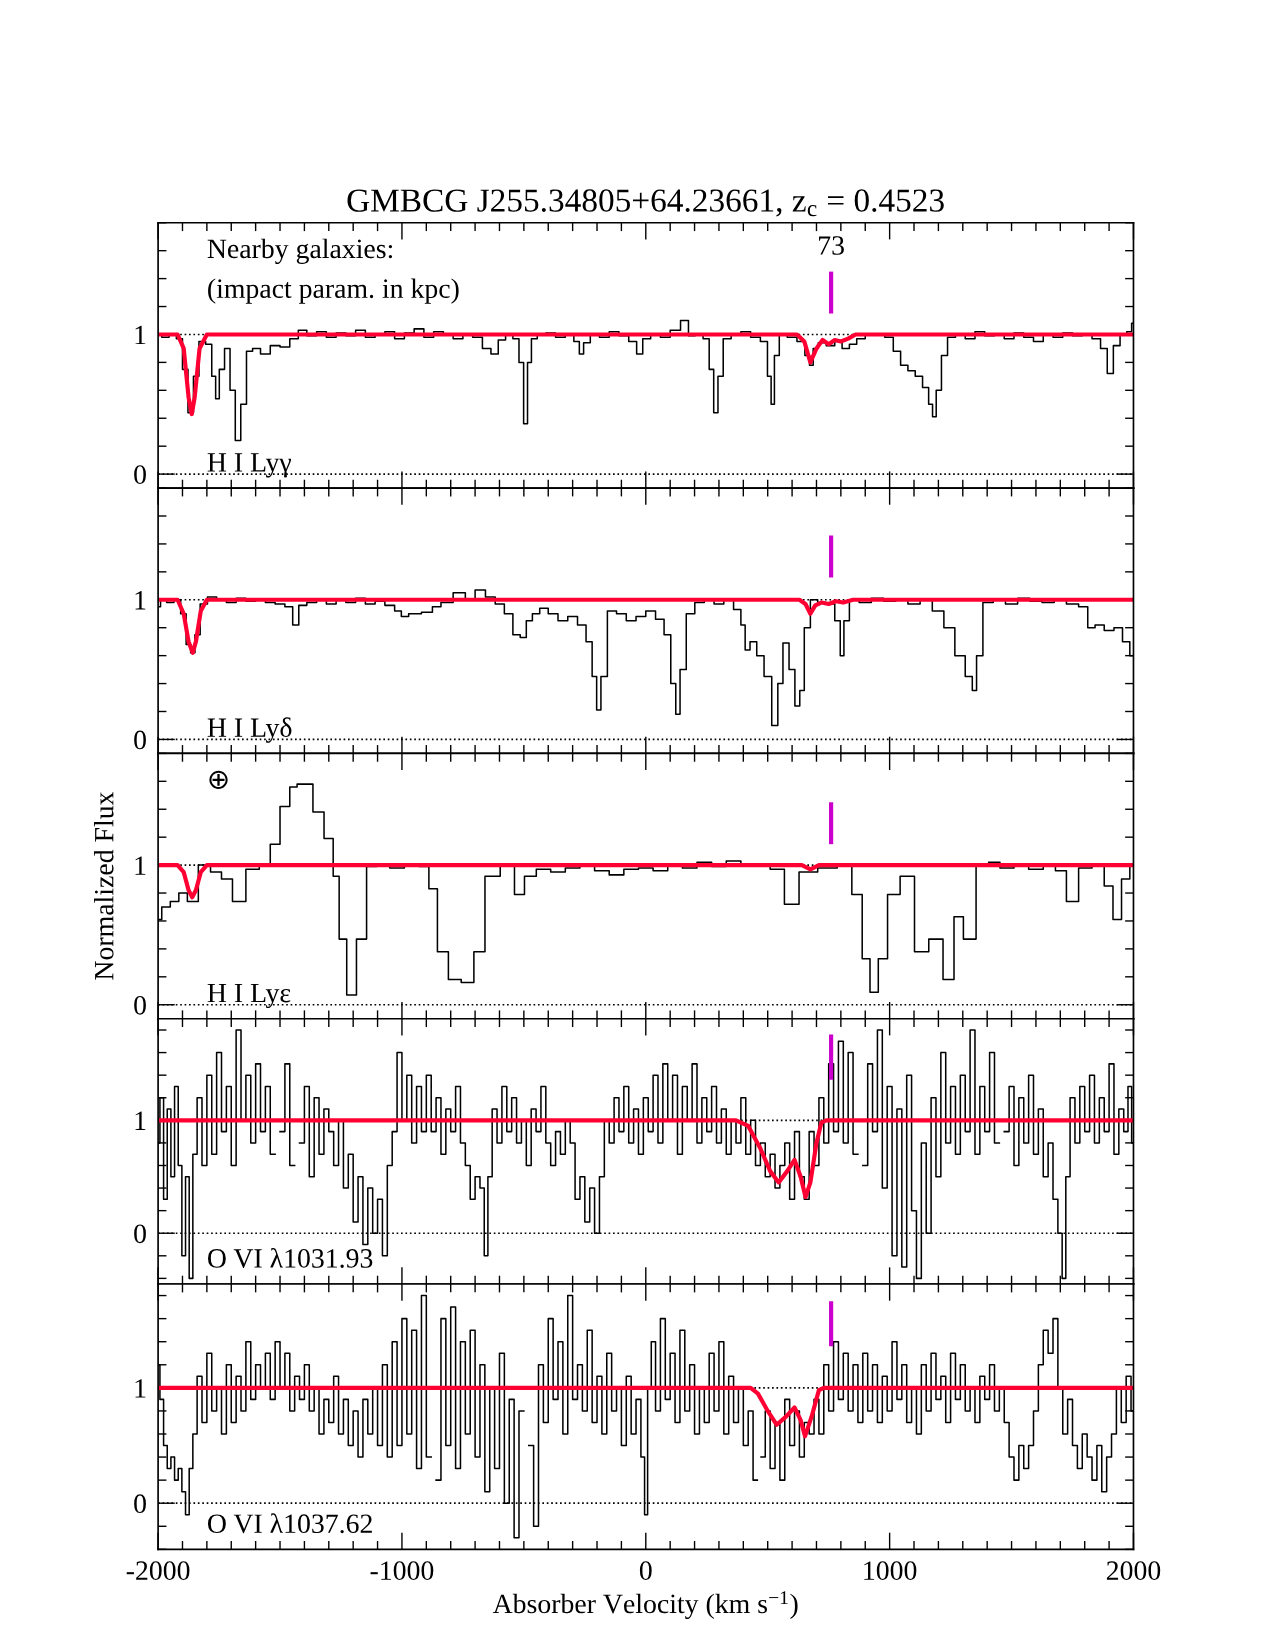  Describe the element at coordinates (249, 730) in the screenshot. I see `annotation: H I Lyδ` at that location.